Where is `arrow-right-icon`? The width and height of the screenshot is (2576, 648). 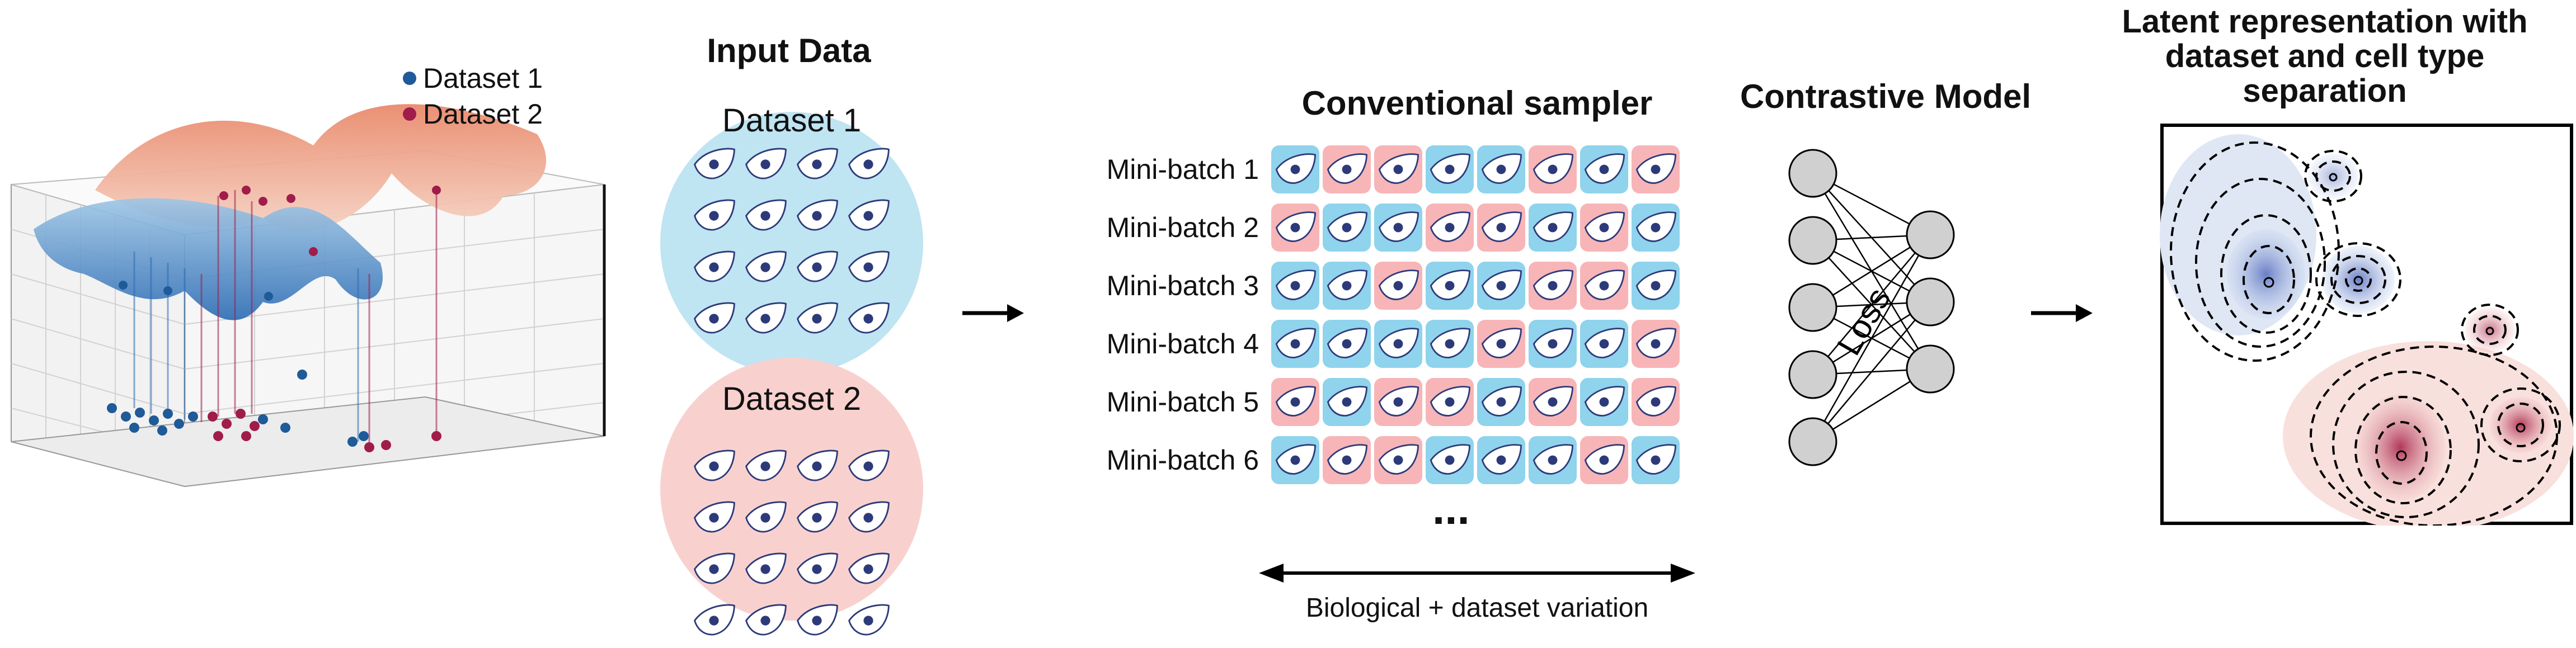
arrow-right-icon is located at coordinates (993, 313).